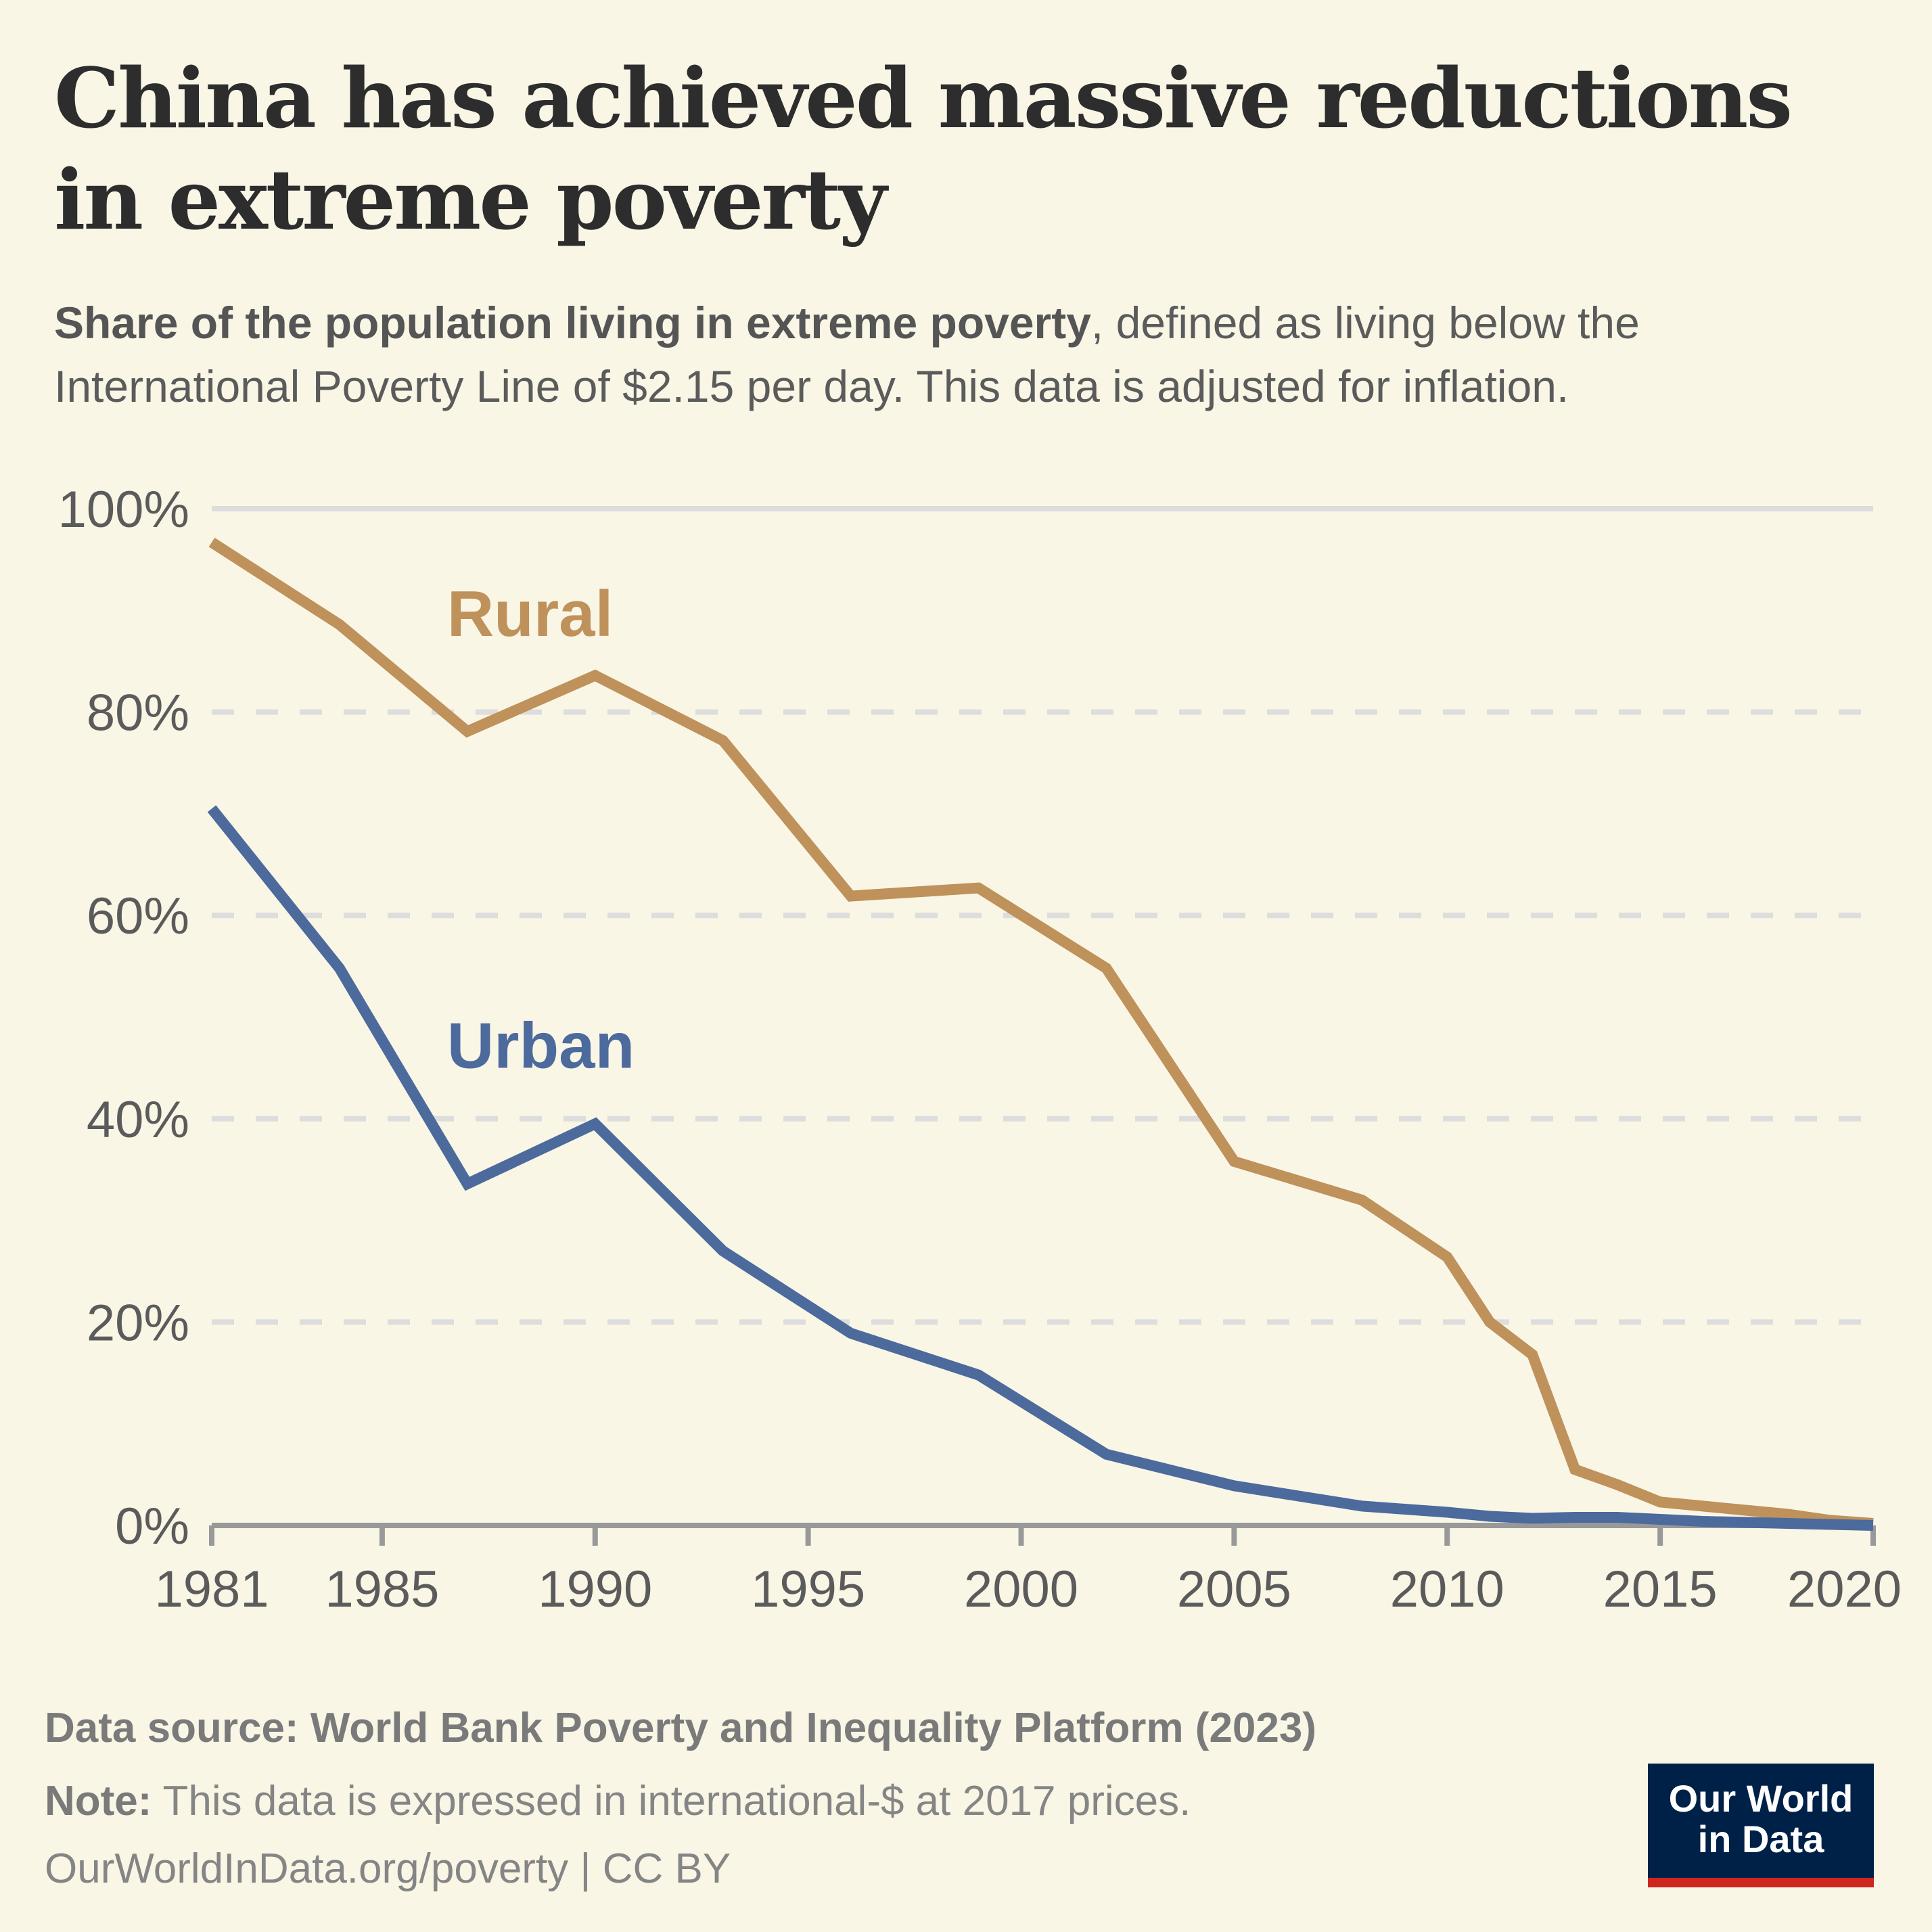 The width and height of the screenshot is (1932, 1932). I want to click on x-tick-label: 2005, so click(1234, 1589).